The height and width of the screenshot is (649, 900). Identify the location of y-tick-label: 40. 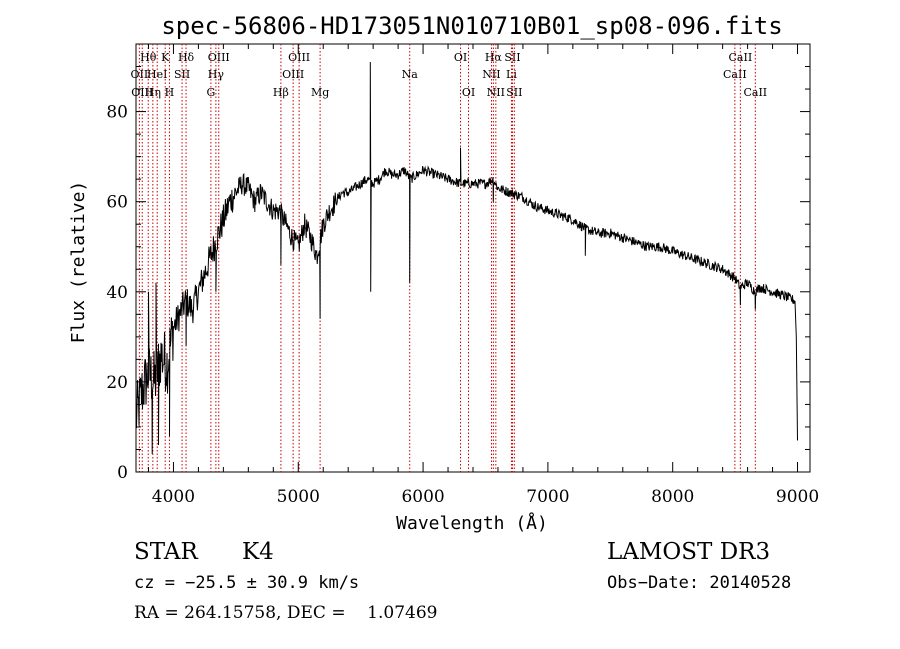
(117, 293).